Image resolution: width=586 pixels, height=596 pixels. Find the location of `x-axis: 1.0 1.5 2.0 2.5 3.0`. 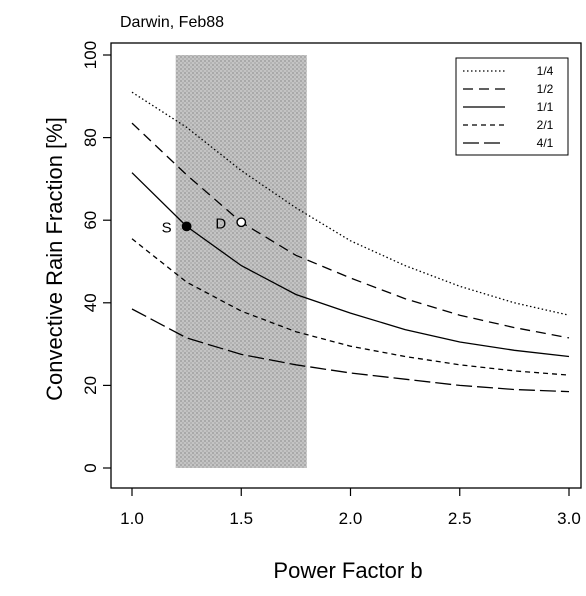

x-axis: 1.0 1.5 2.0 2.5 3.0 is located at coordinates (350, 508).